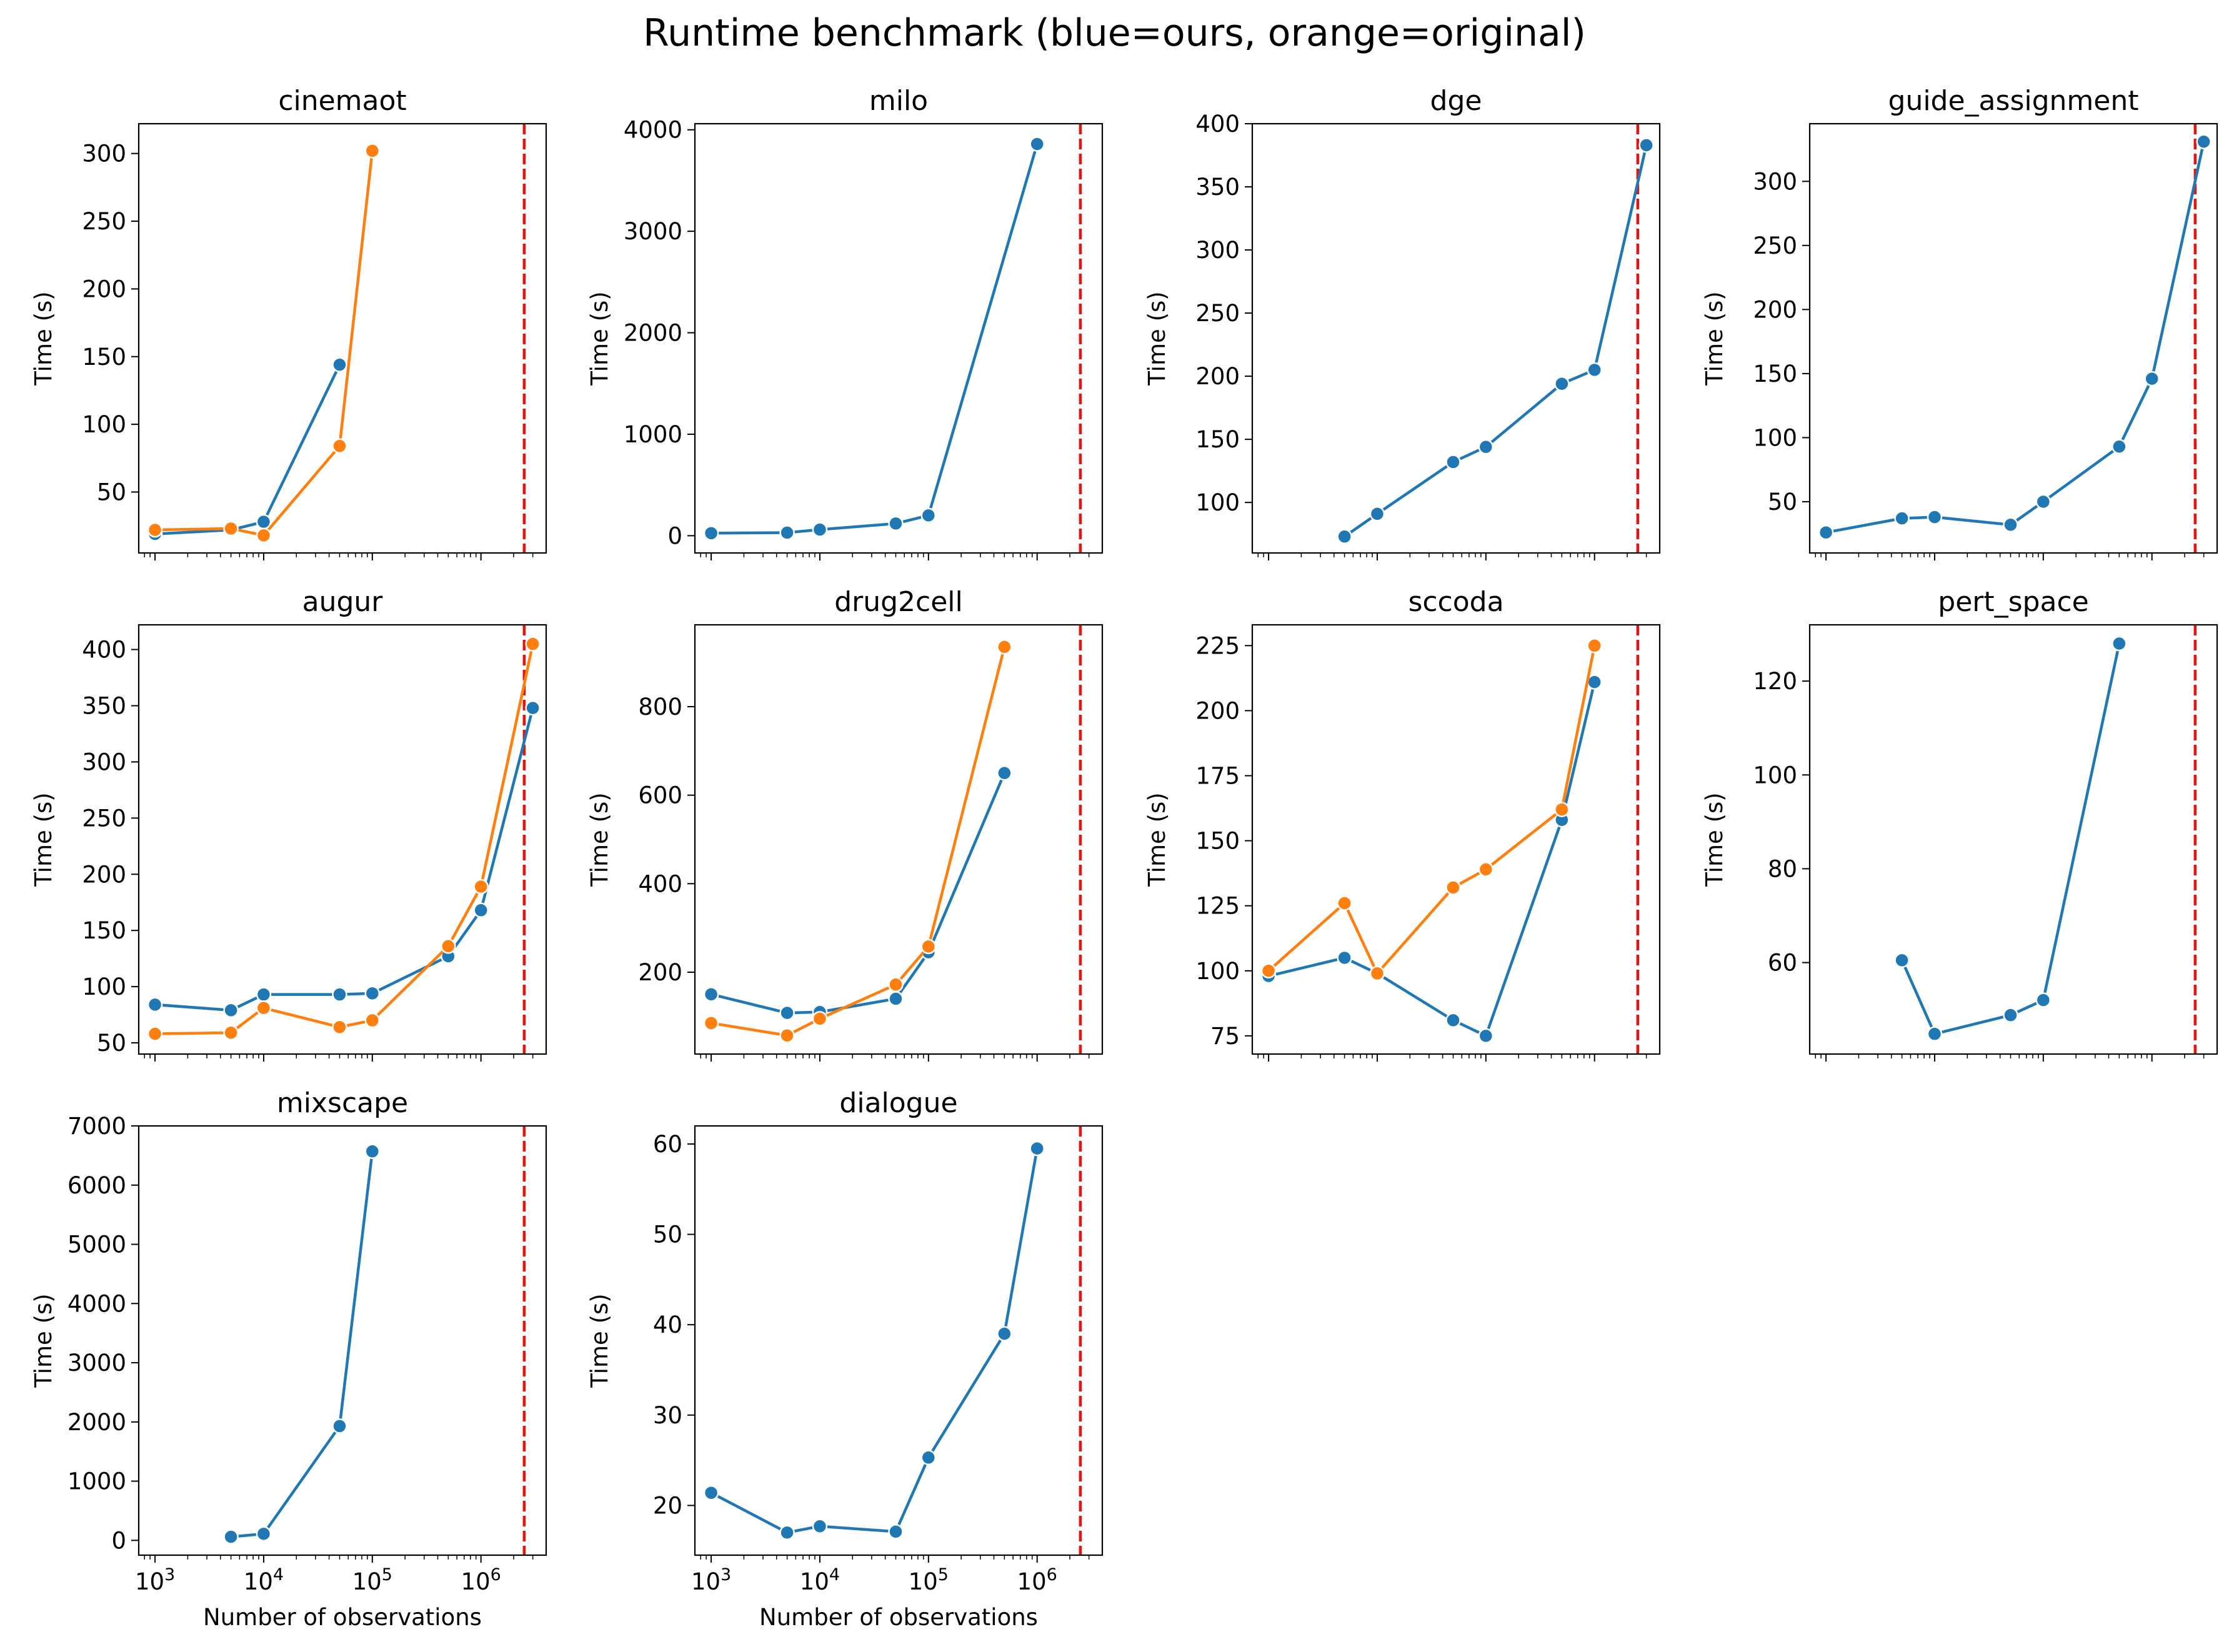 The width and height of the screenshot is (2229, 1652). What do you see at coordinates (111, 1043) in the screenshot?
I see `y-tick-label: 50` at bounding box center [111, 1043].